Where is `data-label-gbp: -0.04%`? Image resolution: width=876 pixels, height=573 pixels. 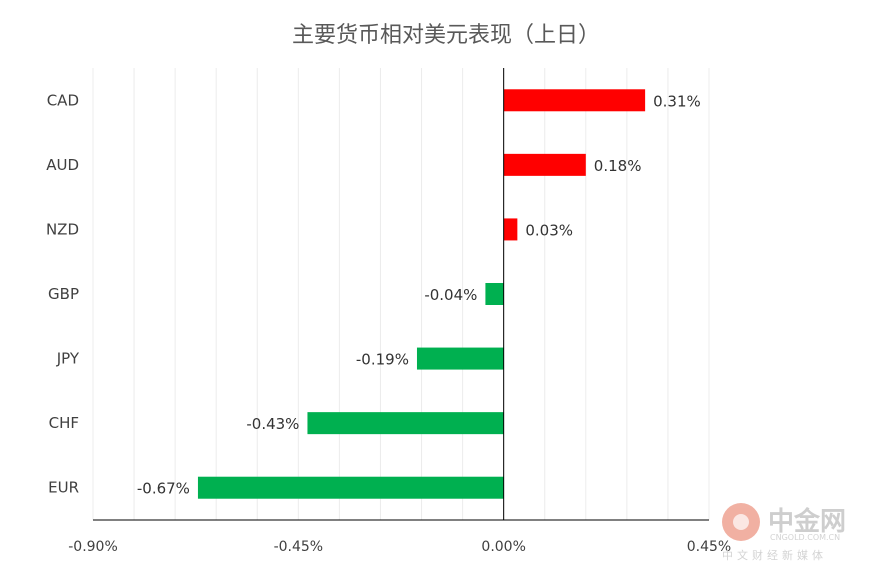 data-label-gbp: -0.04% is located at coordinates (450, 295).